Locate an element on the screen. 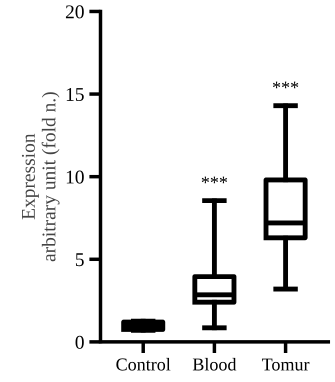 Image resolution: width=335 pixels, height=382 pixels. y-tick-label: 20 is located at coordinates (75, 11).